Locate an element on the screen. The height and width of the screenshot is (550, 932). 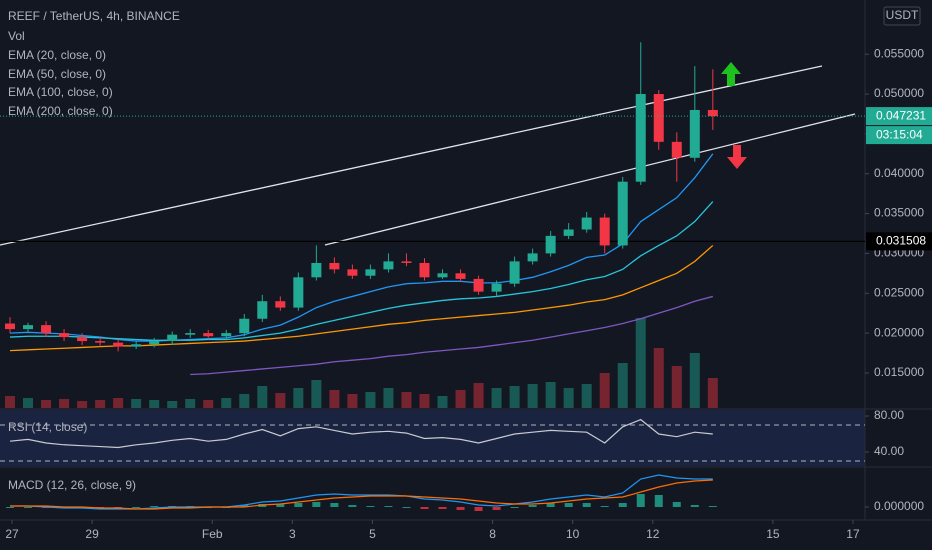
legend-entry: EMA (50, close, 0) is located at coordinates (57, 74).